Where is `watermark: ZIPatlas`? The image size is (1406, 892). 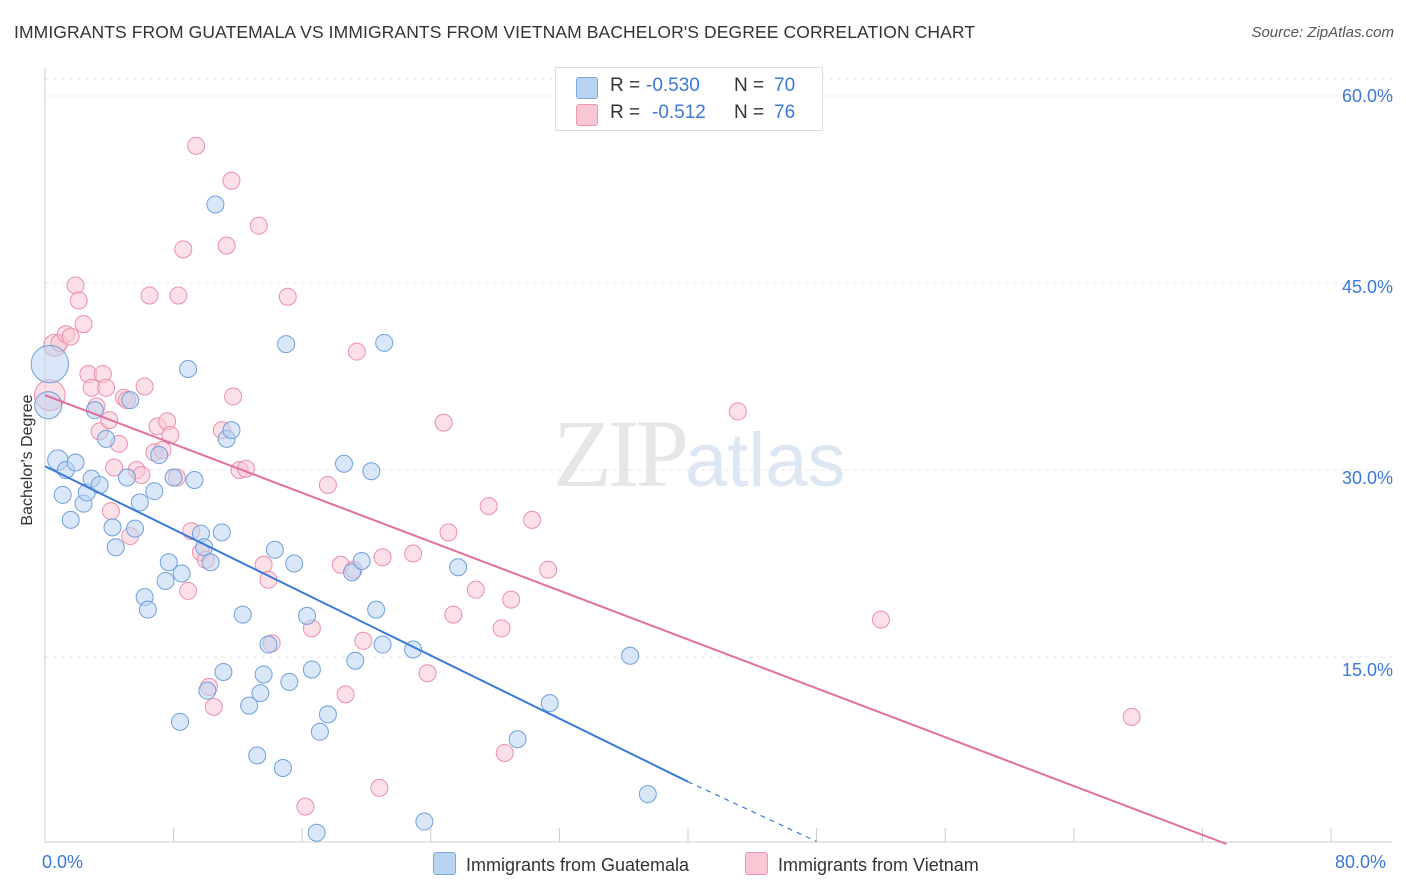
watermark: ZIPatlas is located at coordinates (699, 453).